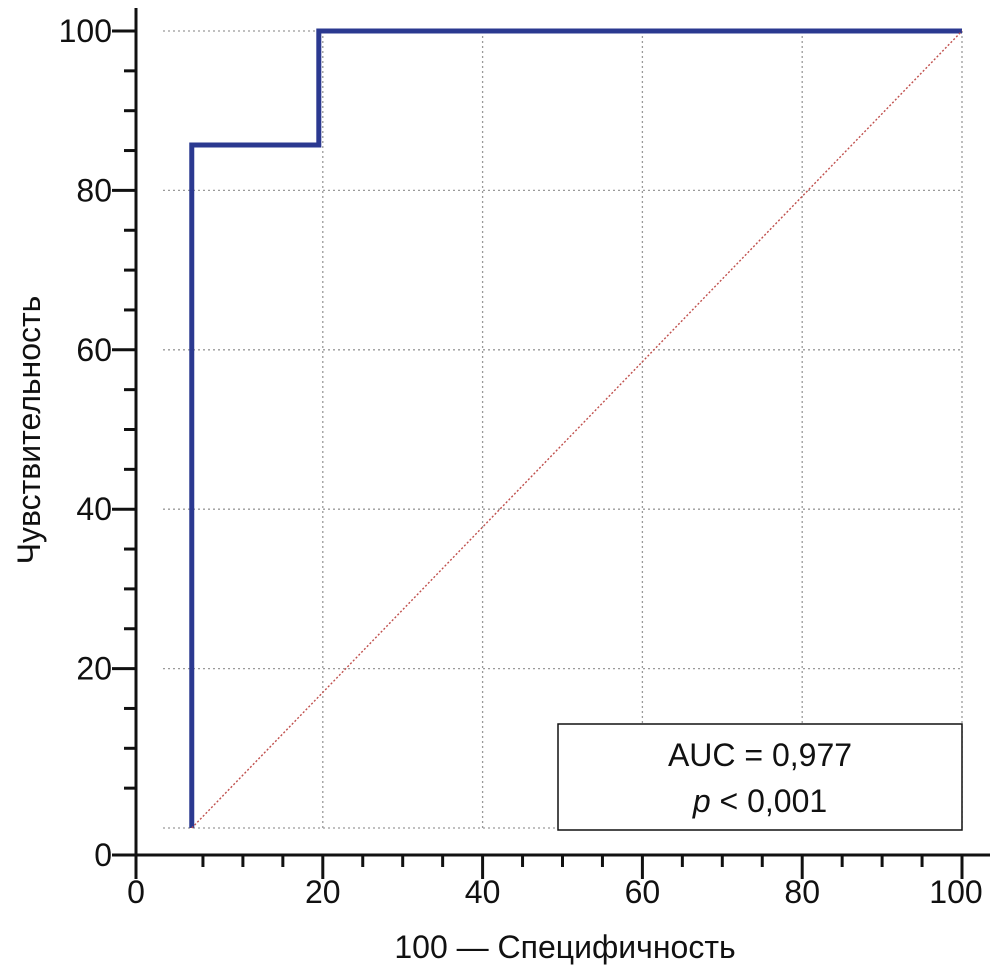 The width and height of the screenshot is (992, 974). What do you see at coordinates (103, 855) in the screenshot?
I see `y-tick-label: 0` at bounding box center [103, 855].